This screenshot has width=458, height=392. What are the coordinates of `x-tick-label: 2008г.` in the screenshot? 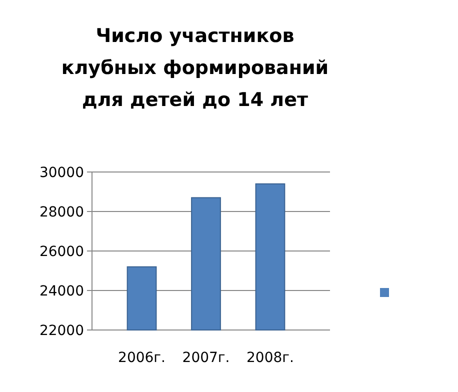 It's located at (270, 358).